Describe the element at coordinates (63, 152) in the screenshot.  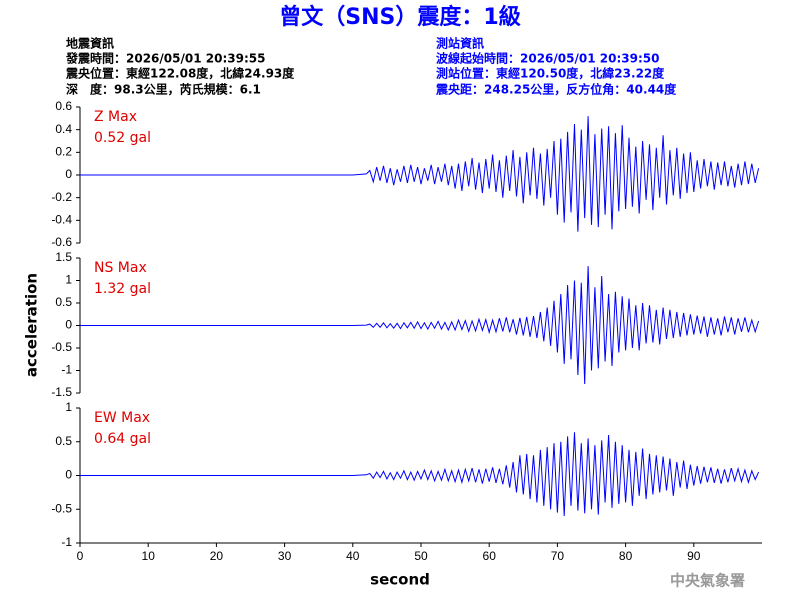
I see `y-tick-label: 0.2` at that location.